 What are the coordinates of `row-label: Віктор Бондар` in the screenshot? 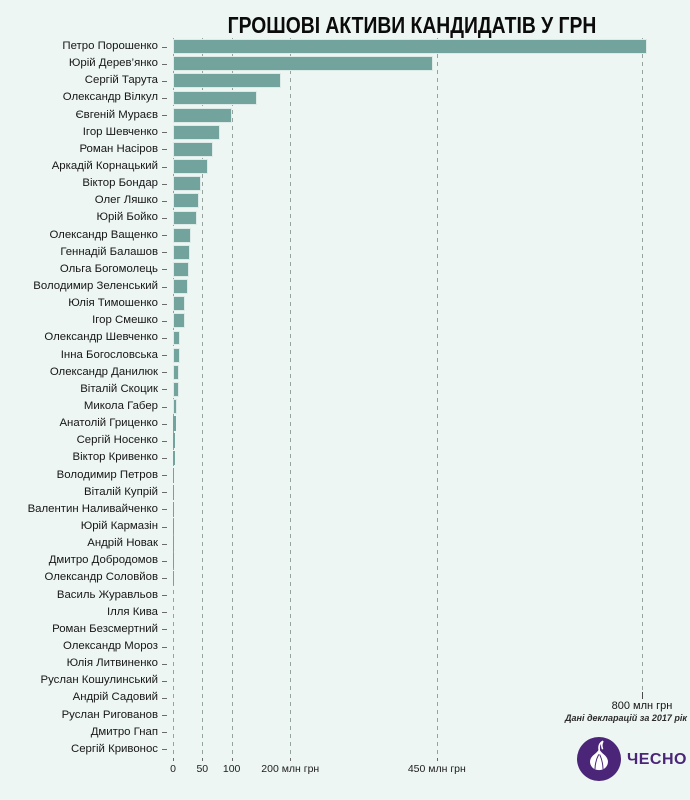 It's located at (120, 183).